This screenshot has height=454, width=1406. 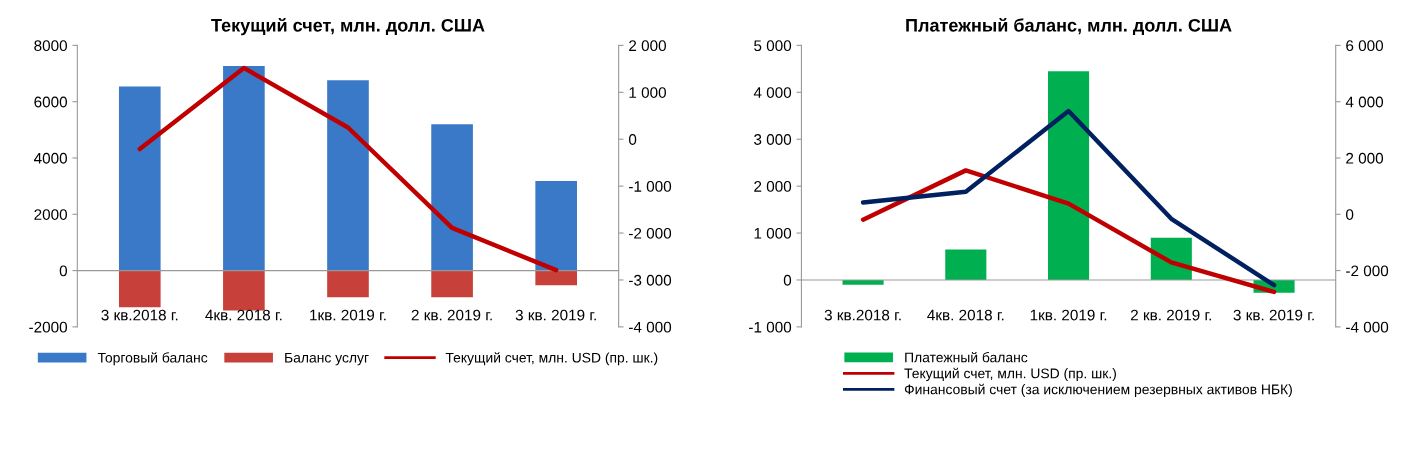 I want to click on y-tick-label: -1 000, so click(x=770, y=327).